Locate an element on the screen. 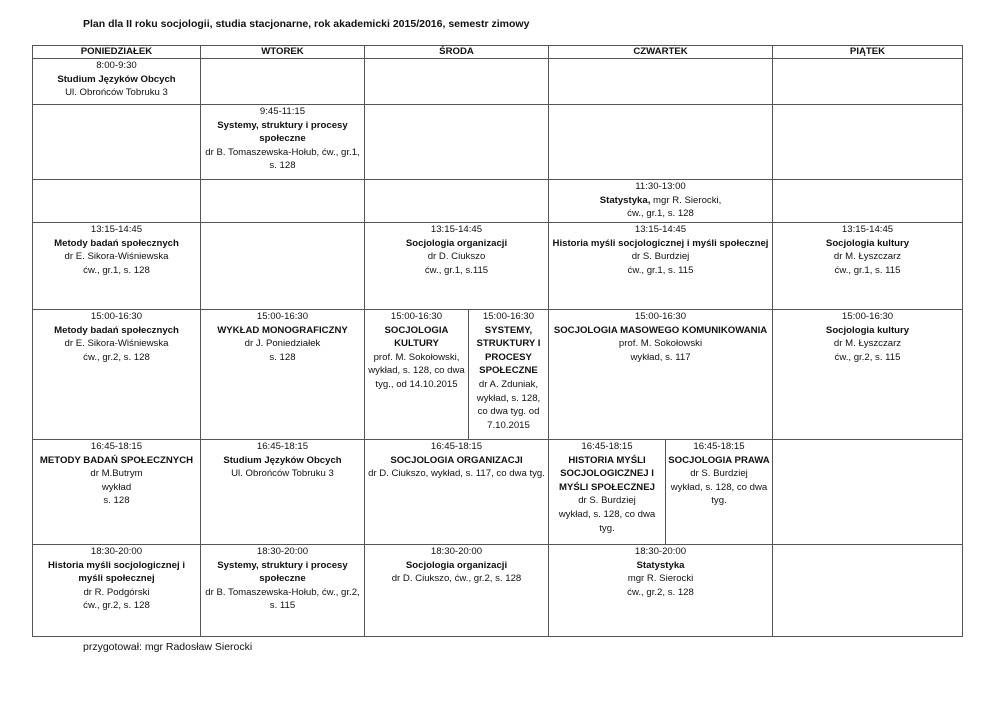 Image resolution: width=992 pixels, height=702 pixels. prepared-by-note: przygotował: mgr Radosław Sierocki is located at coordinates (168, 647).